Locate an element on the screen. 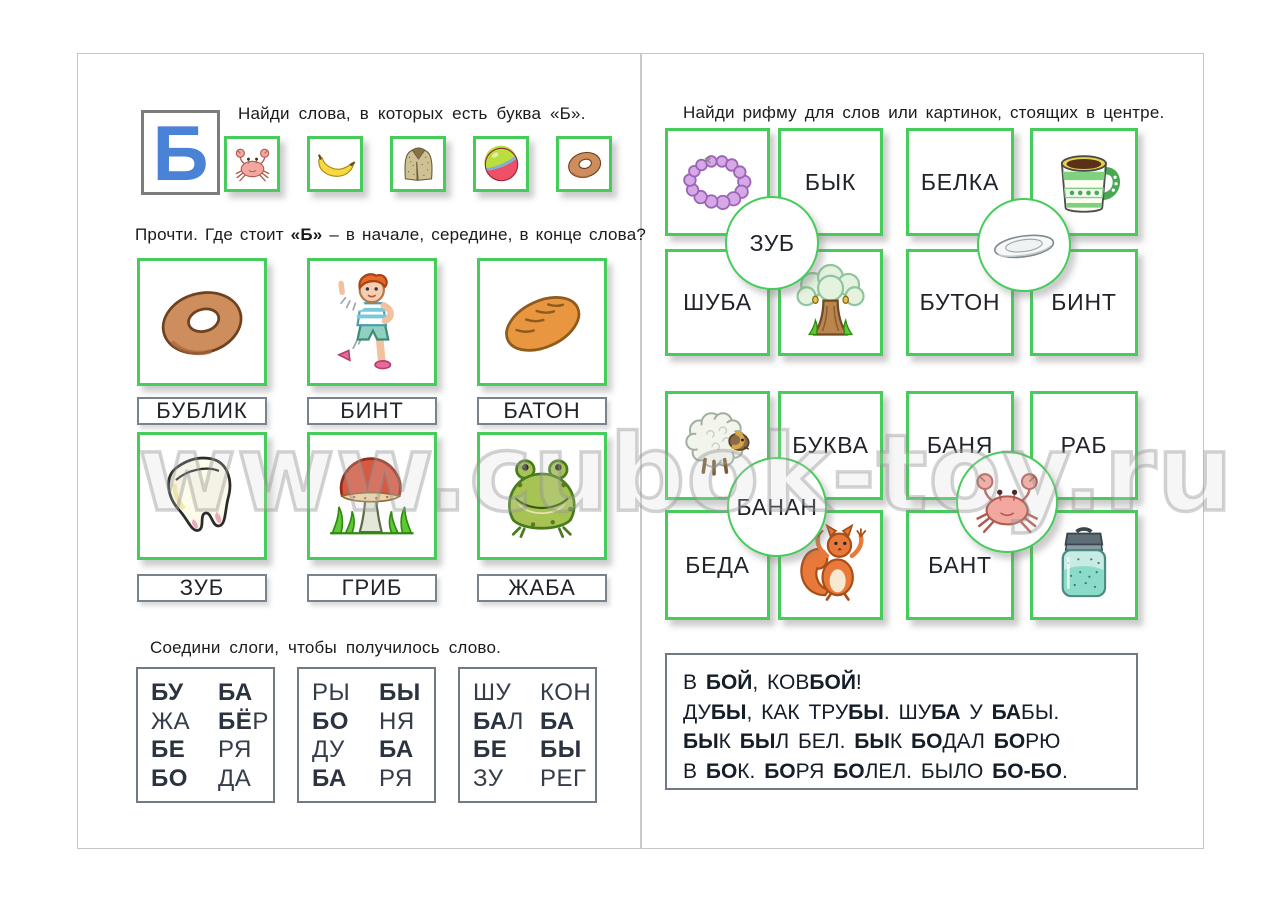 The image size is (1280, 905). rhyme-card: БЕЛКА is located at coordinates (960, 182).